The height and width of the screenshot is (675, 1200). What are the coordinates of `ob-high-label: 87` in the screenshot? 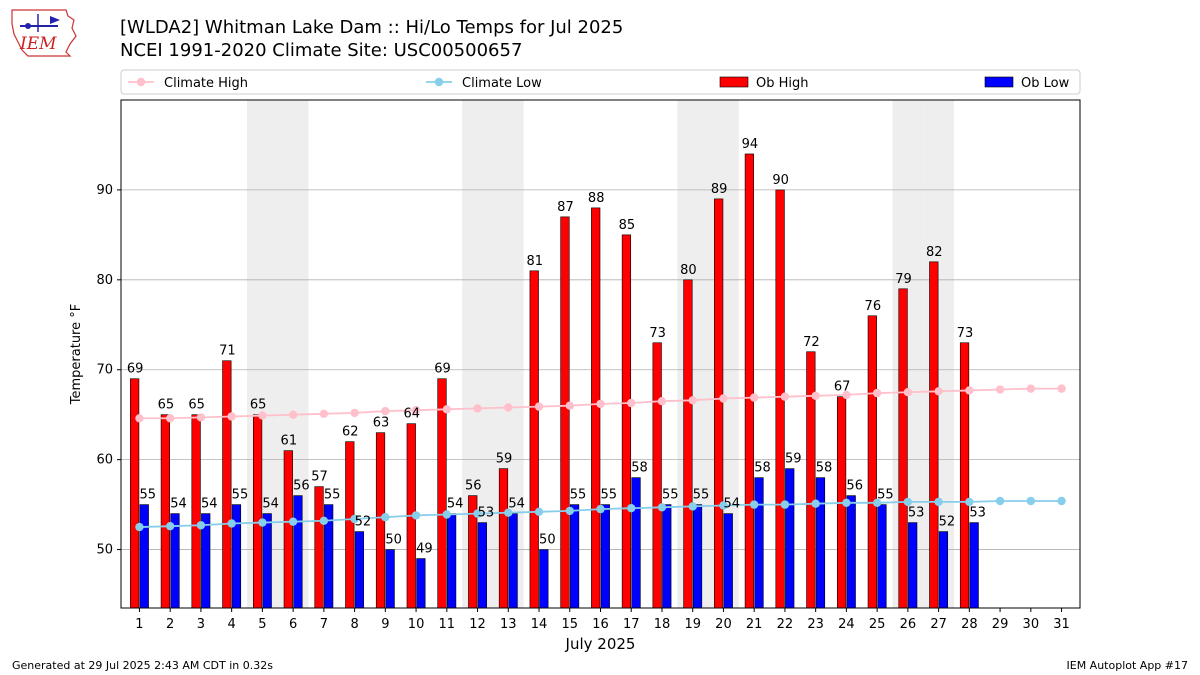 It's located at (565, 207).